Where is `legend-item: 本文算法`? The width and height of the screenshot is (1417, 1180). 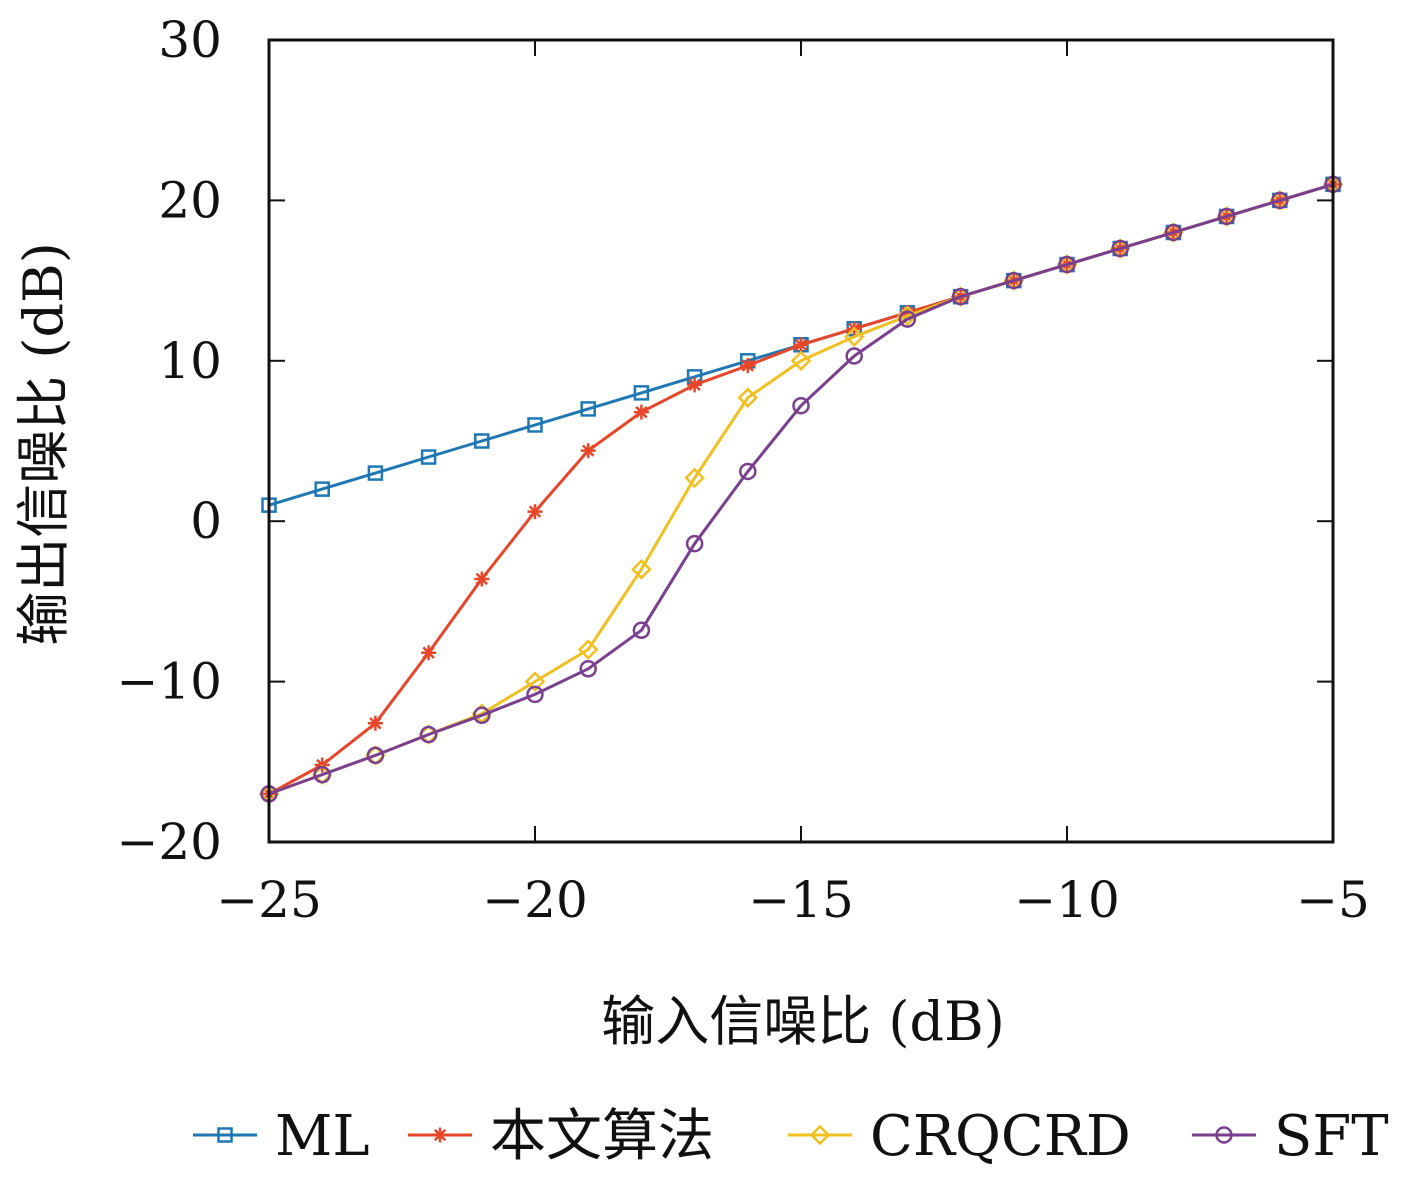 legend-item: 本文算法 is located at coordinates (561, 1136).